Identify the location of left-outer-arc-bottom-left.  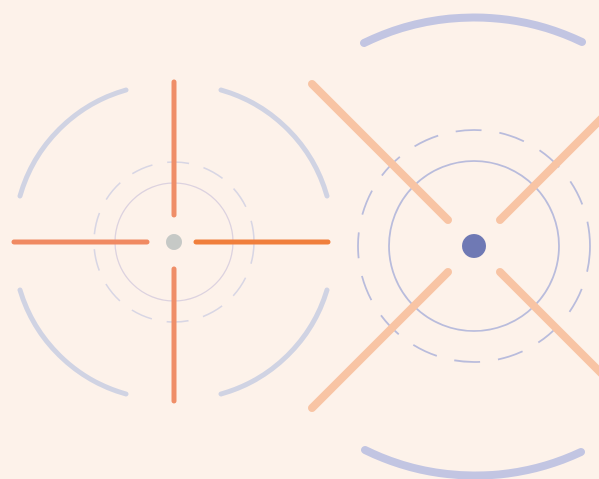
(73, 342).